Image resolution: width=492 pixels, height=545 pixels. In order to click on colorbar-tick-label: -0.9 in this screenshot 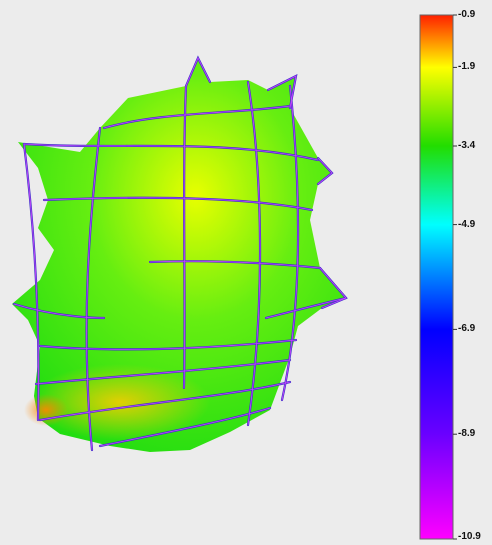, I will do `click(467, 14)`.